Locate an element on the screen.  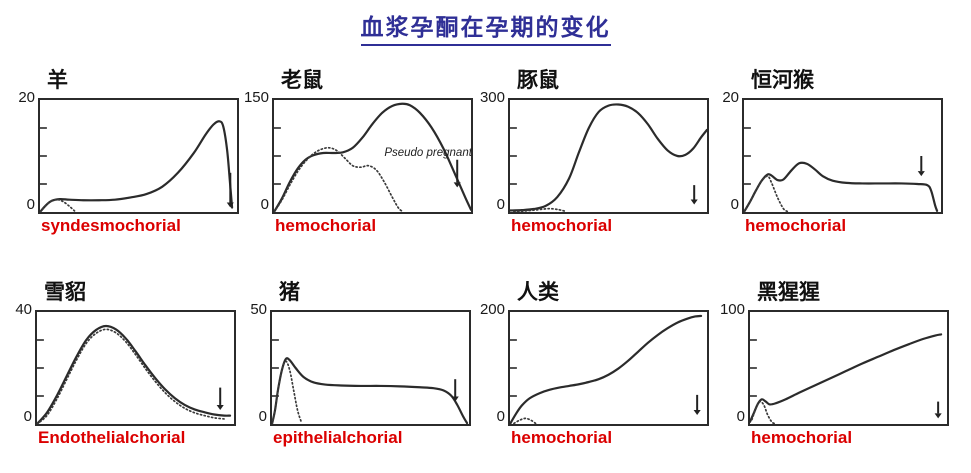
chart-panel: 豚鼠 300 0 hemochorial is located at coordinates (592, 156).